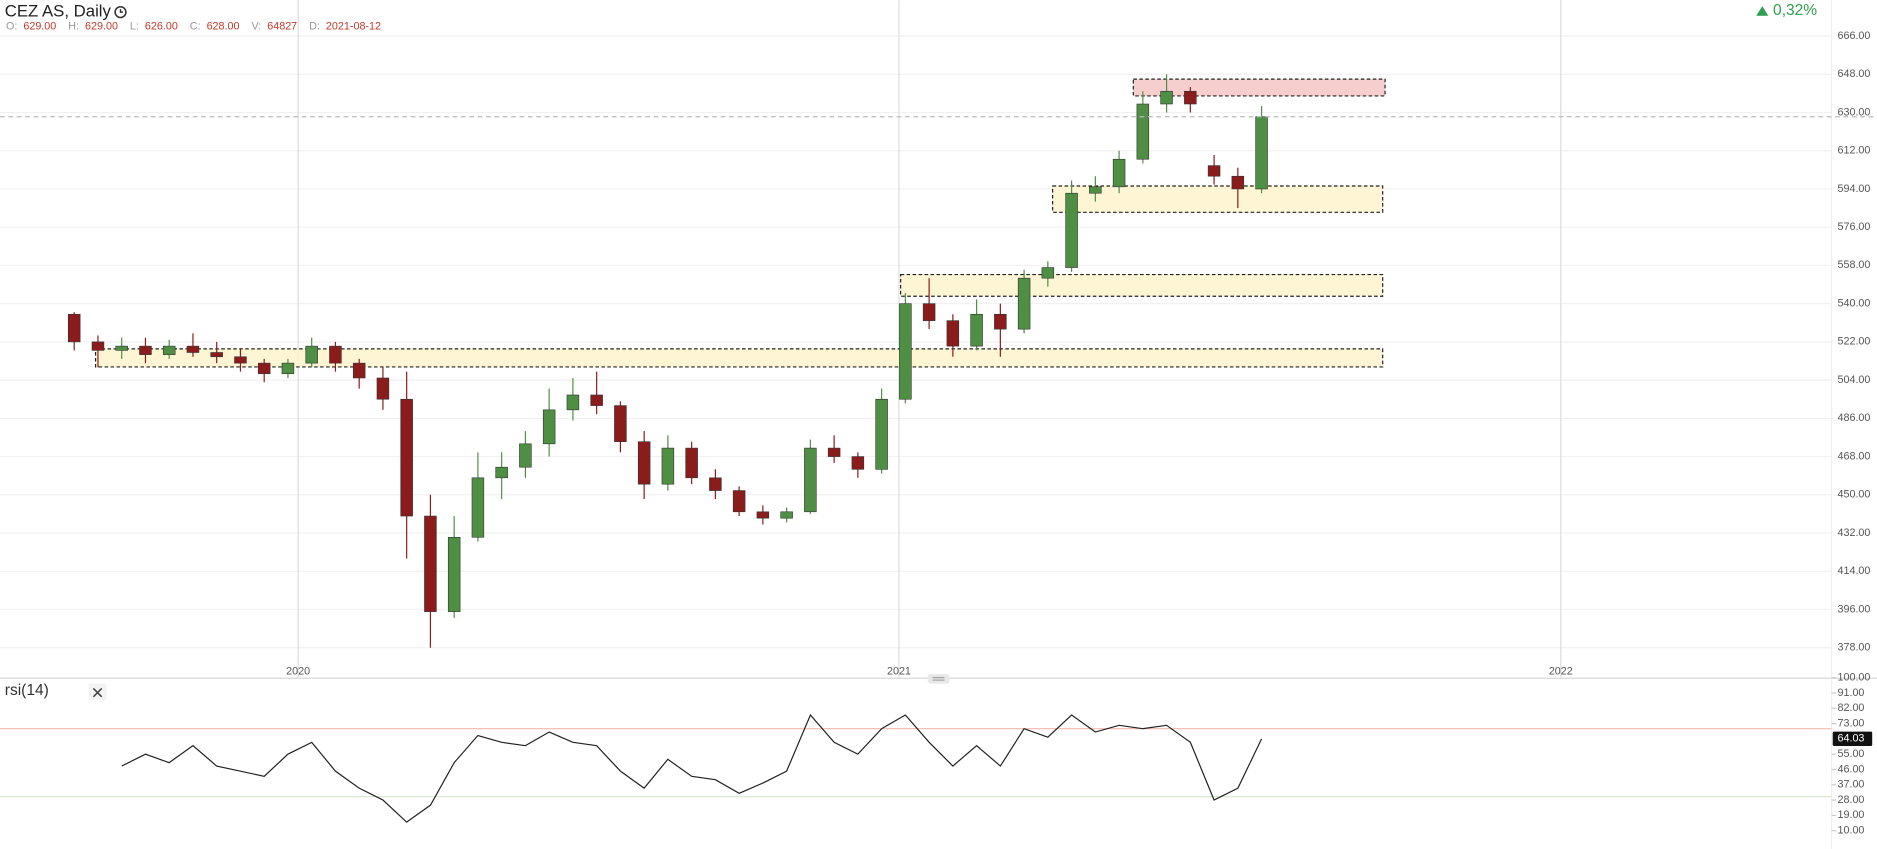 This screenshot has width=1877, height=849. What do you see at coordinates (1850, 708) in the screenshot?
I see `y-tick-label: 82.00` at bounding box center [1850, 708].